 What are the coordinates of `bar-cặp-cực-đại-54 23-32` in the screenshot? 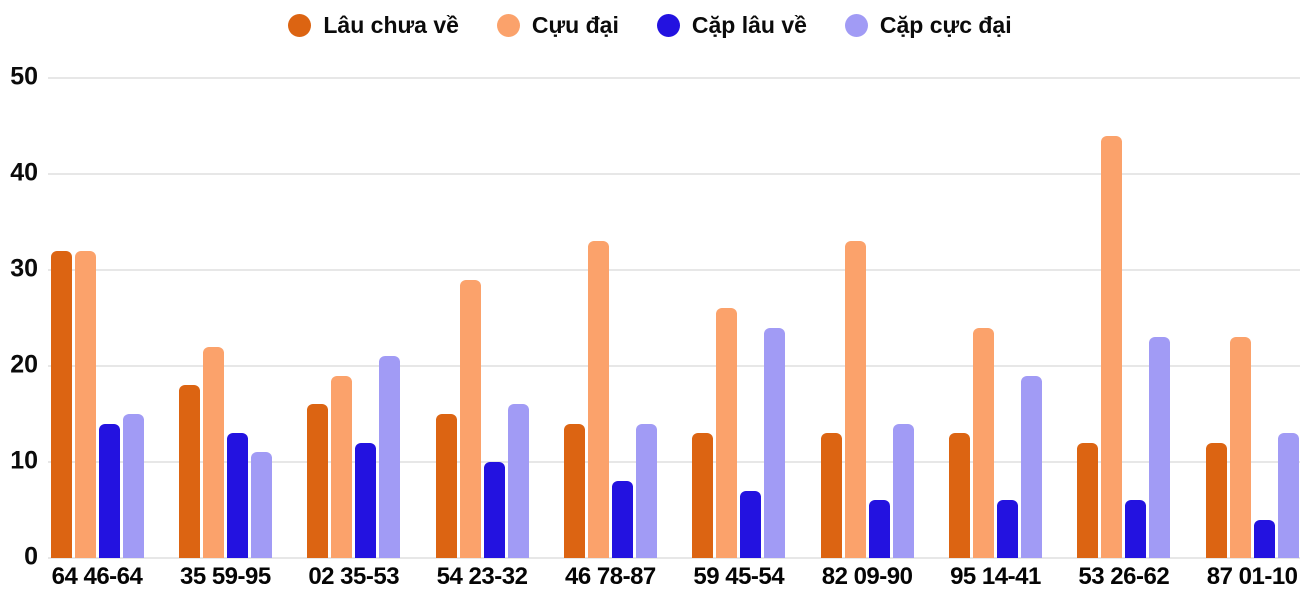 It's located at (518, 481).